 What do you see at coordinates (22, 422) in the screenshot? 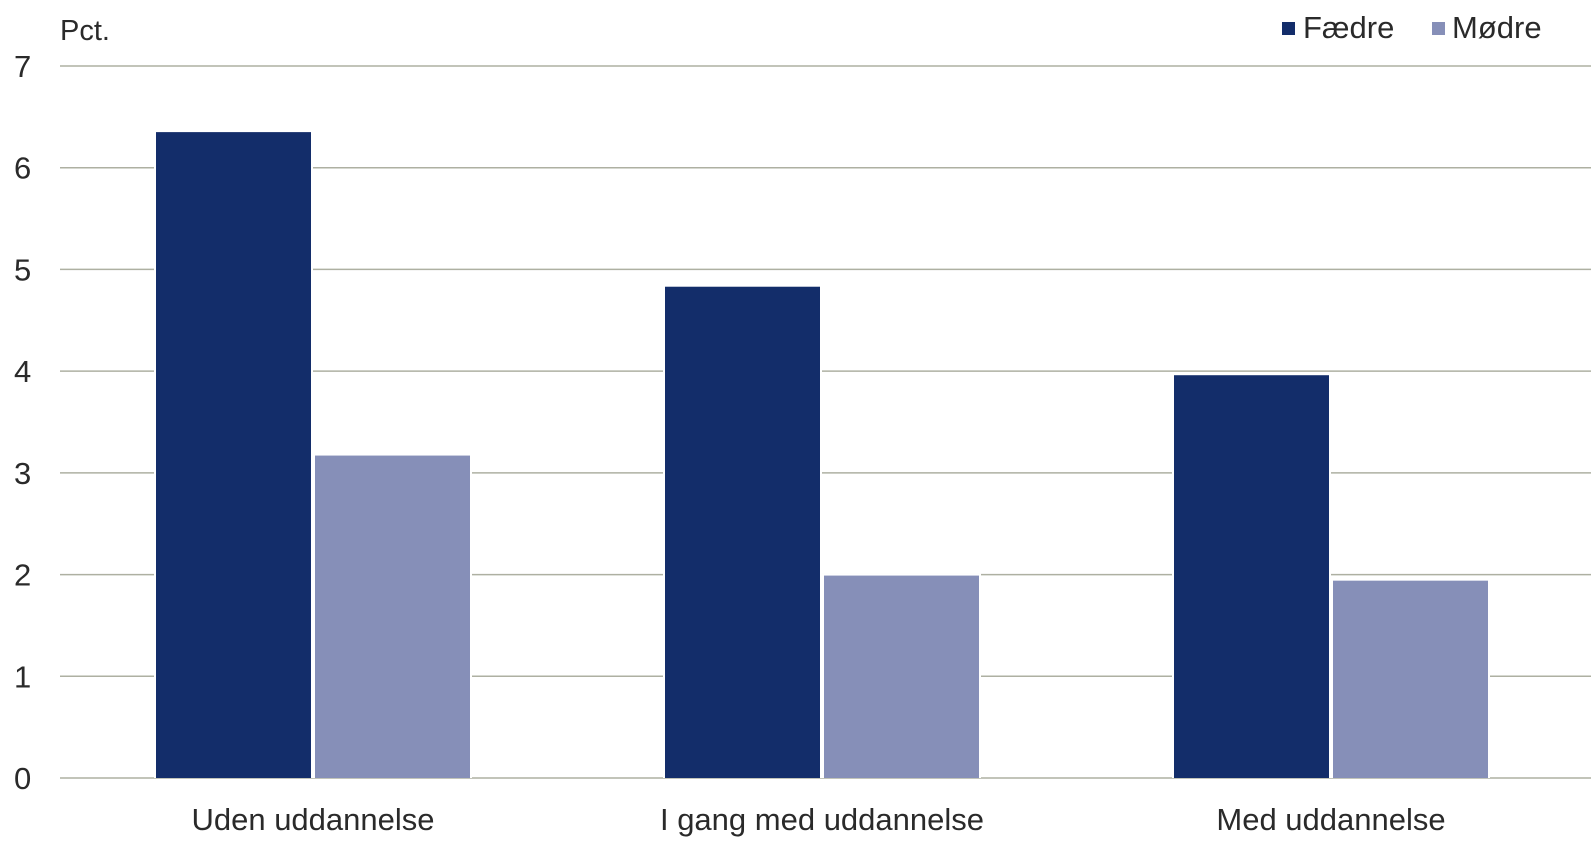
I see `y-axis-ticks: 0 1 2 3 4 5 6 7` at bounding box center [22, 422].